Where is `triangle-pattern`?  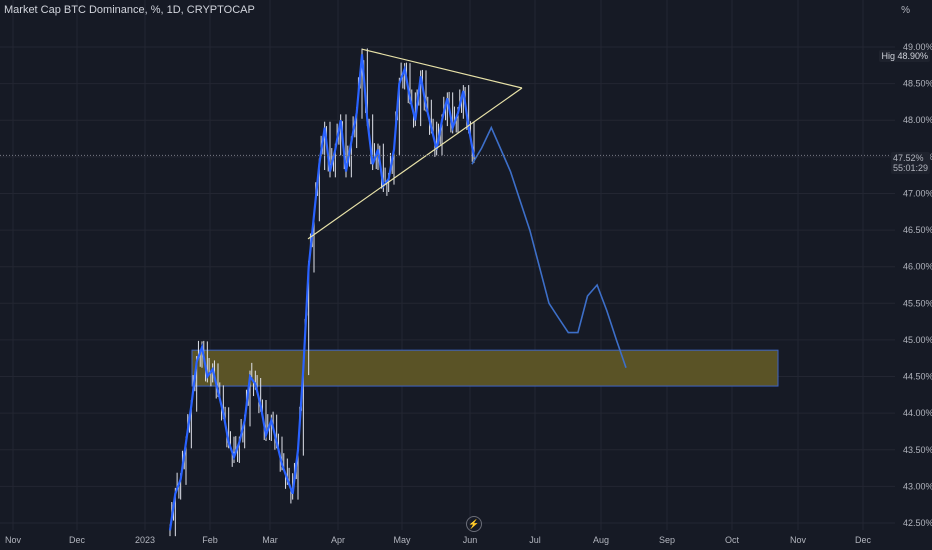 triangle-pattern is located at coordinates (415, 144).